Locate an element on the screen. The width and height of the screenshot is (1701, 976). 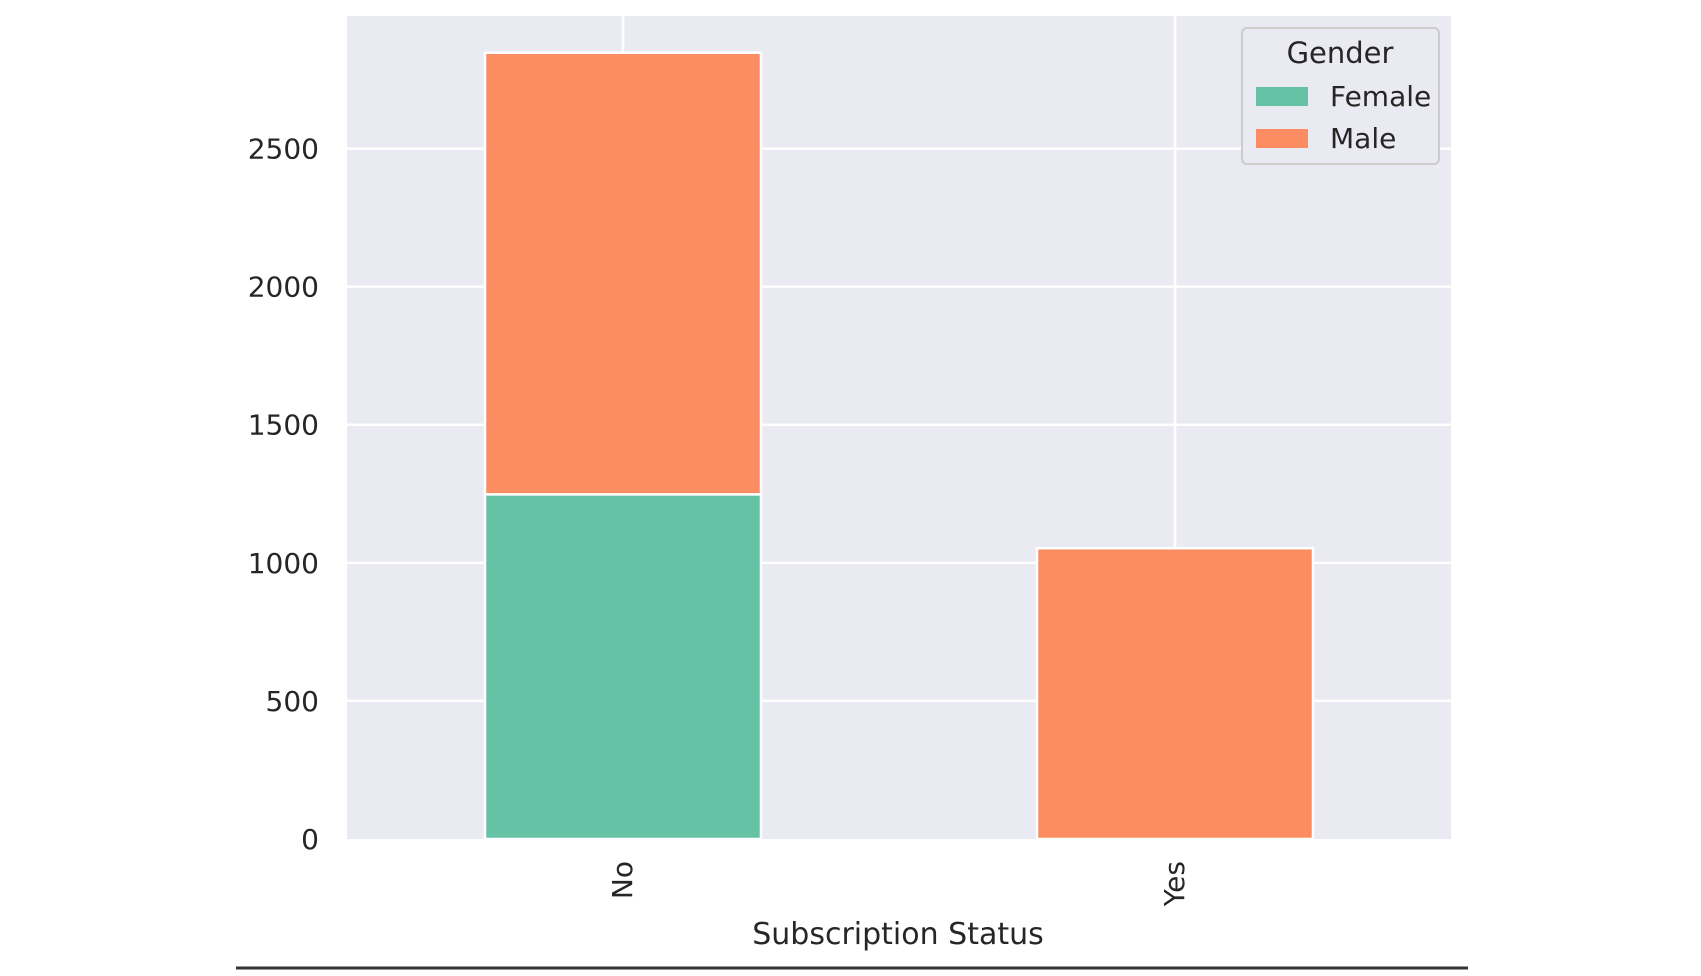
y-tick-label: 1000 is located at coordinates (283, 563).